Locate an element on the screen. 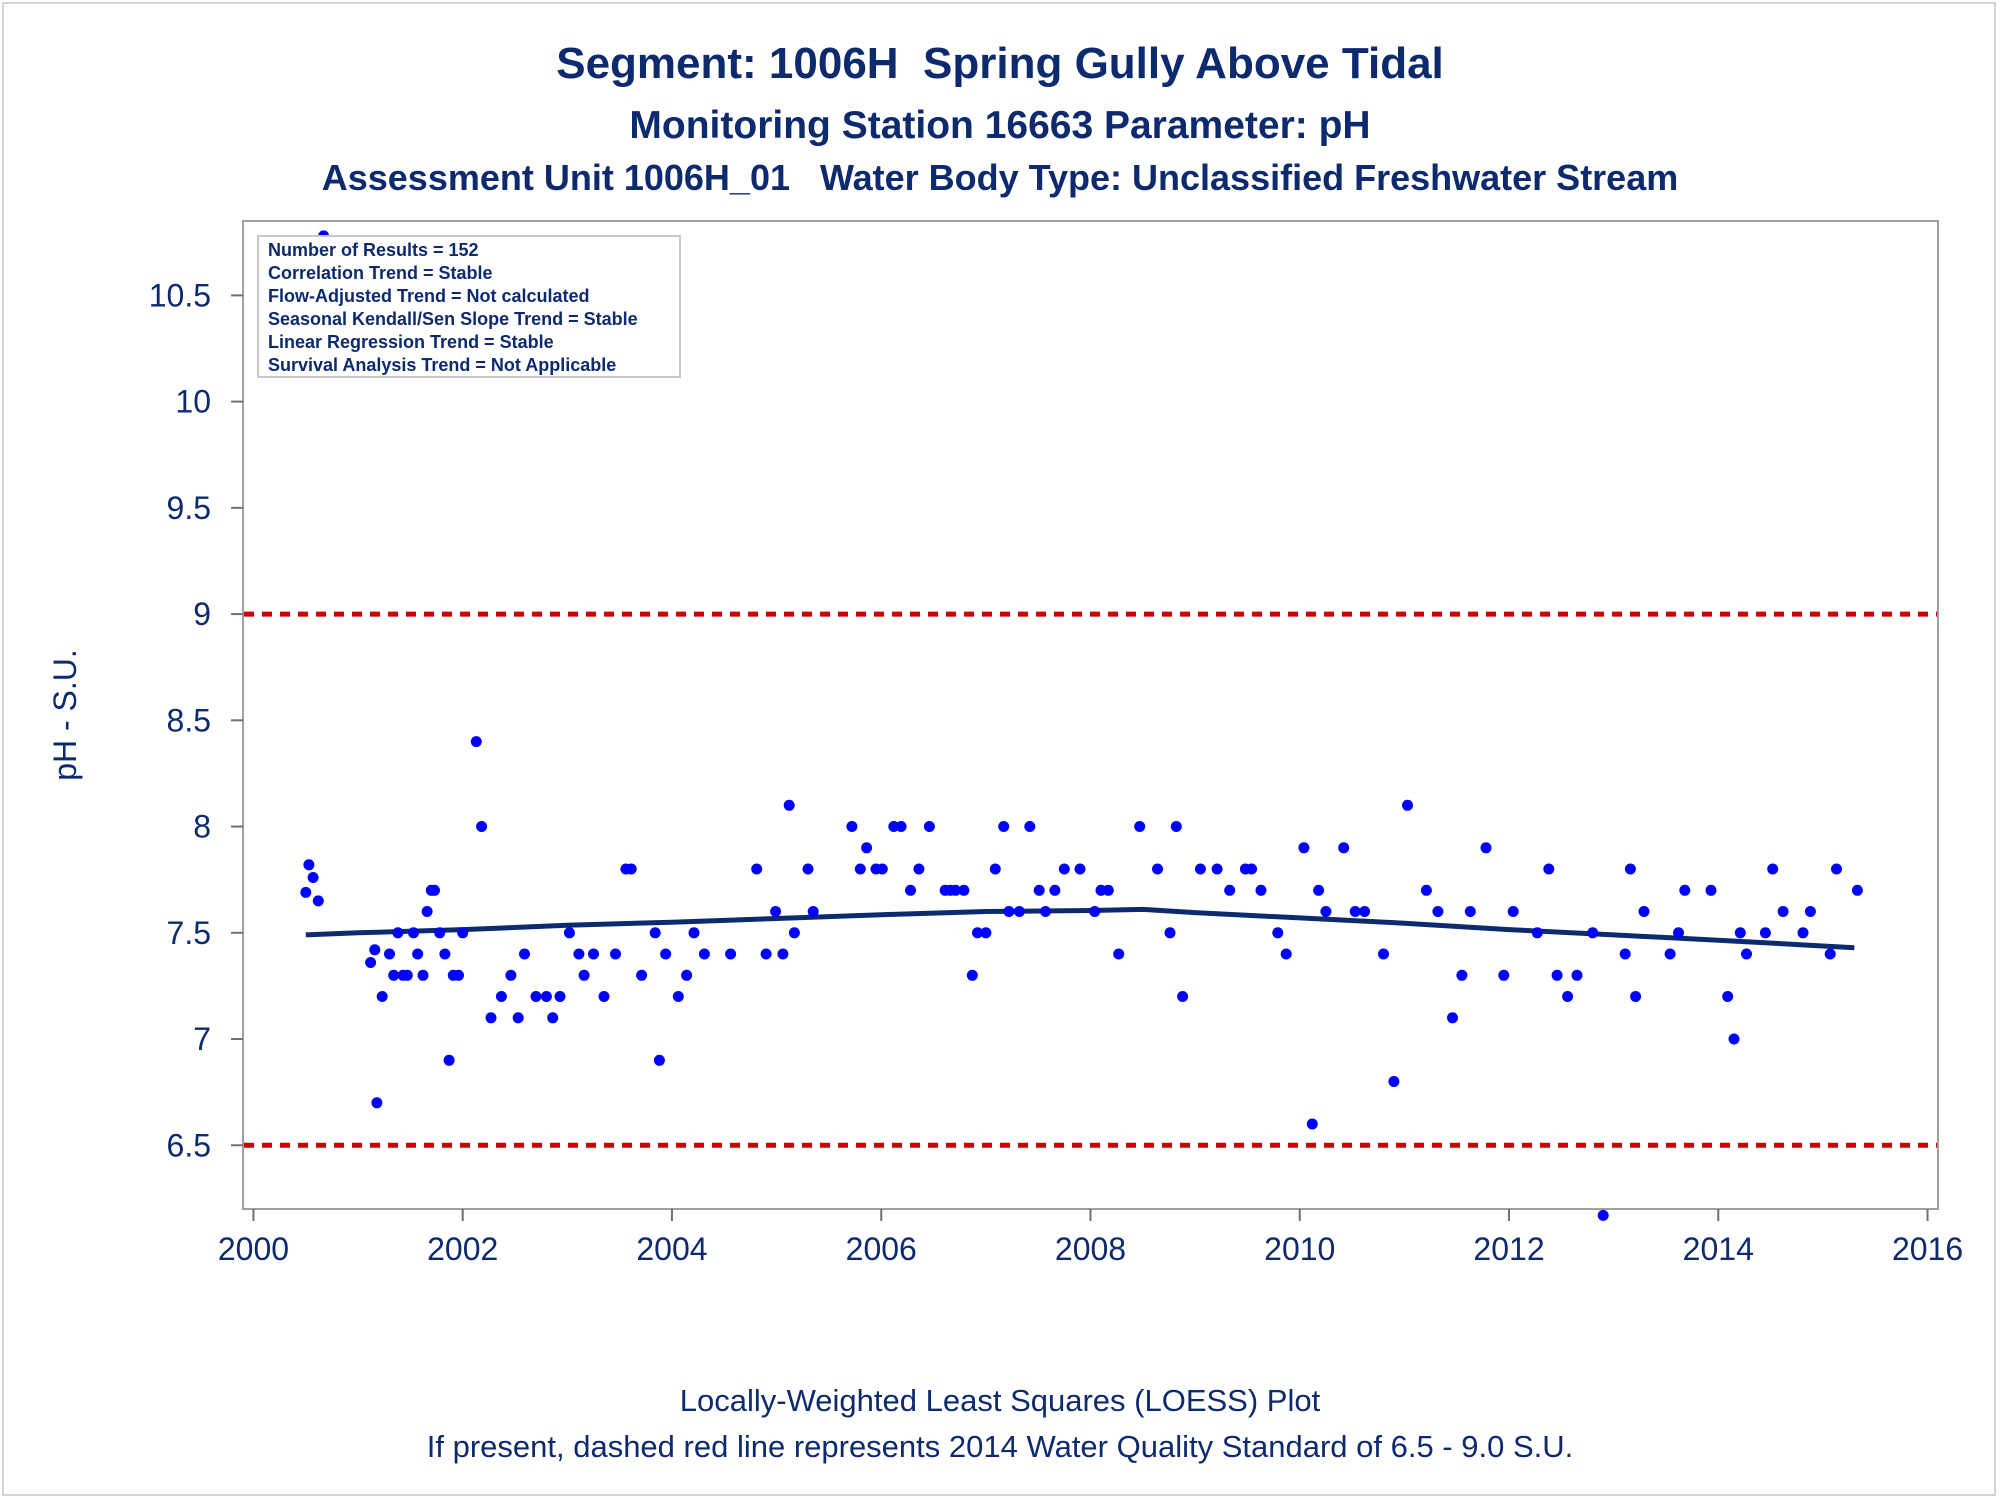  stats-line-survival-analysis: Survival Analysis Trend = Not Applicable is located at coordinates (442, 365).